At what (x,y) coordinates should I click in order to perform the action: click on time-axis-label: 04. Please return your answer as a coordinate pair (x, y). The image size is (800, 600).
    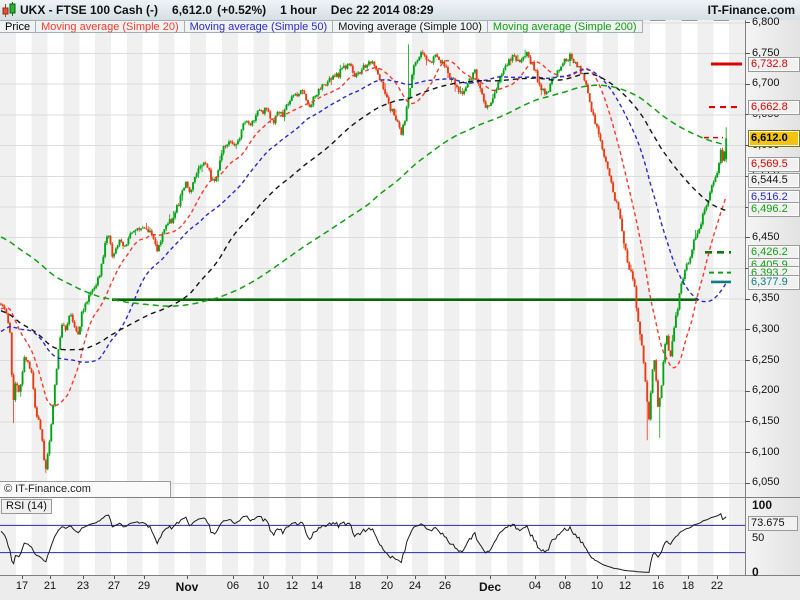
    Looking at the image, I should click on (535, 586).